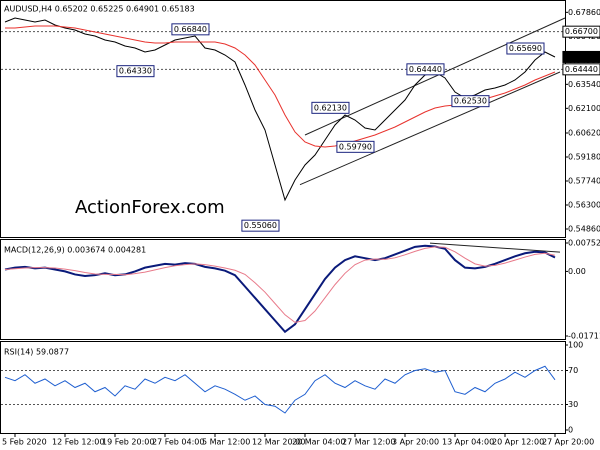 The image size is (600, 450). I want to click on last-price-box, so click(581, 56).